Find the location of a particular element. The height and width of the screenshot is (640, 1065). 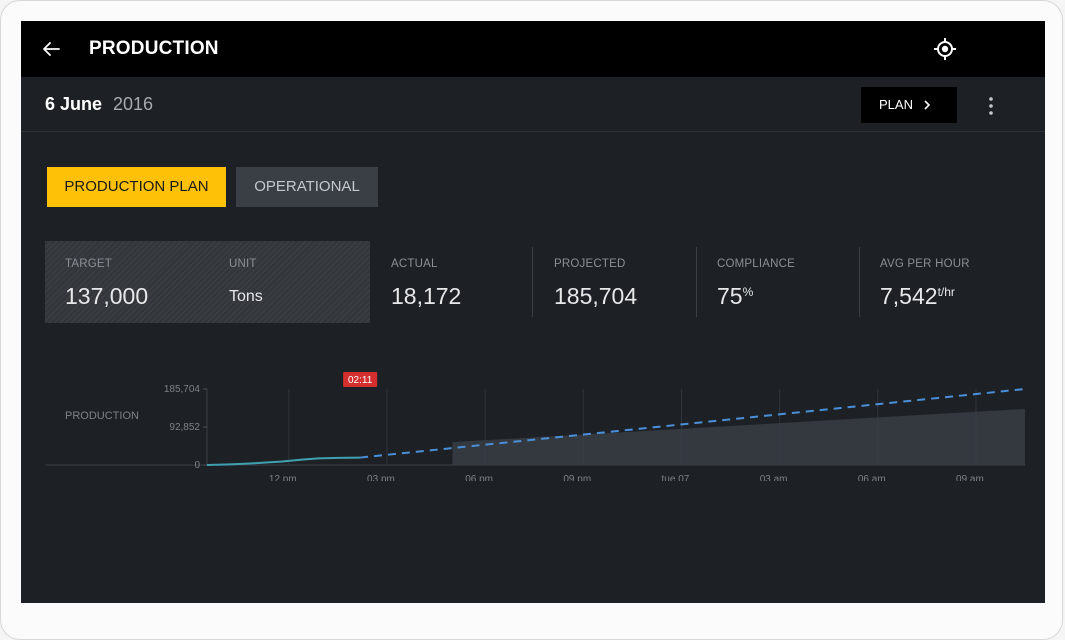

y-tick-label: 185,704 is located at coordinates (182, 389).